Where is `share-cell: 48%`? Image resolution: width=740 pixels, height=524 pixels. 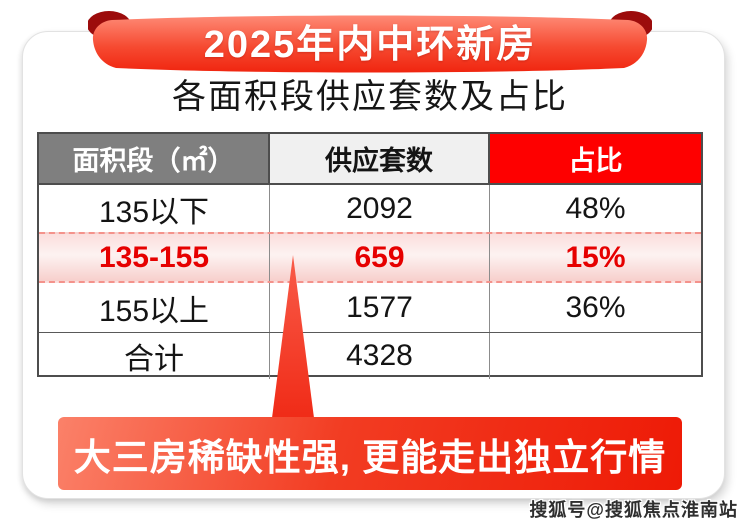
share-cell: 48% is located at coordinates (595, 208).